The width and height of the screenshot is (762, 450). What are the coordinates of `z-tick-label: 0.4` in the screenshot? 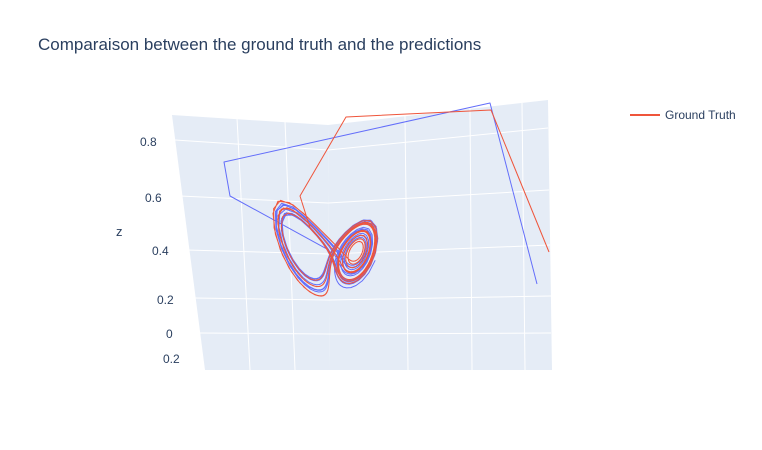 It's located at (160, 251).